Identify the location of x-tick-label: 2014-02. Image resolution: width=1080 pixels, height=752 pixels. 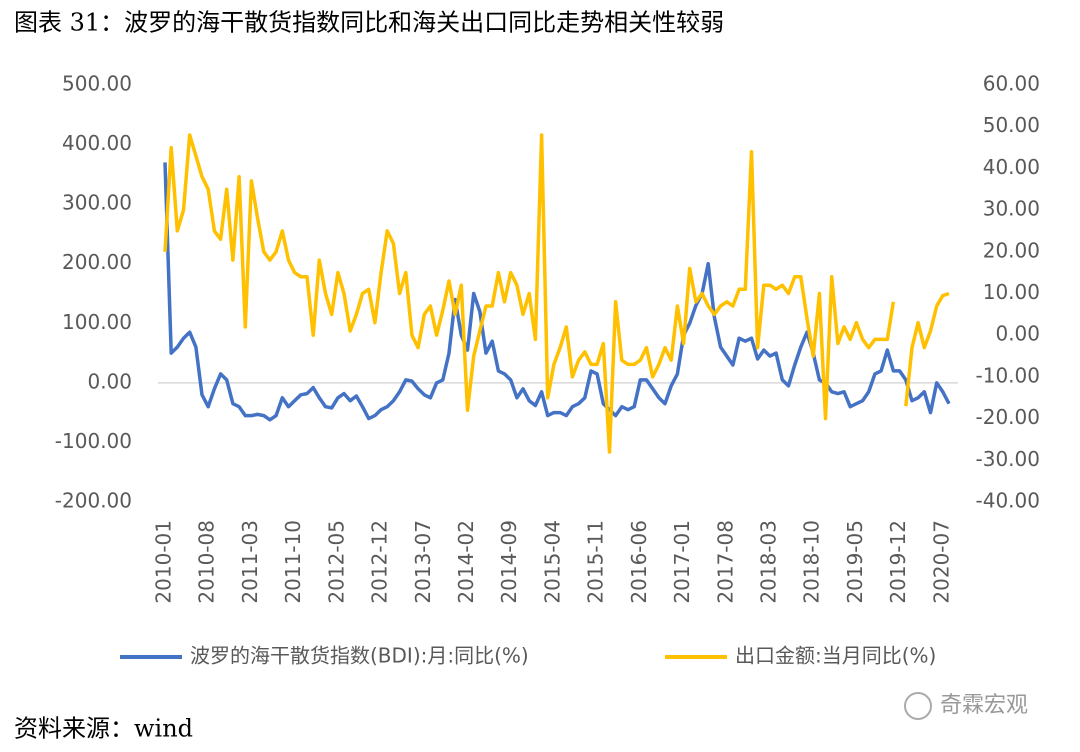
(466, 562).